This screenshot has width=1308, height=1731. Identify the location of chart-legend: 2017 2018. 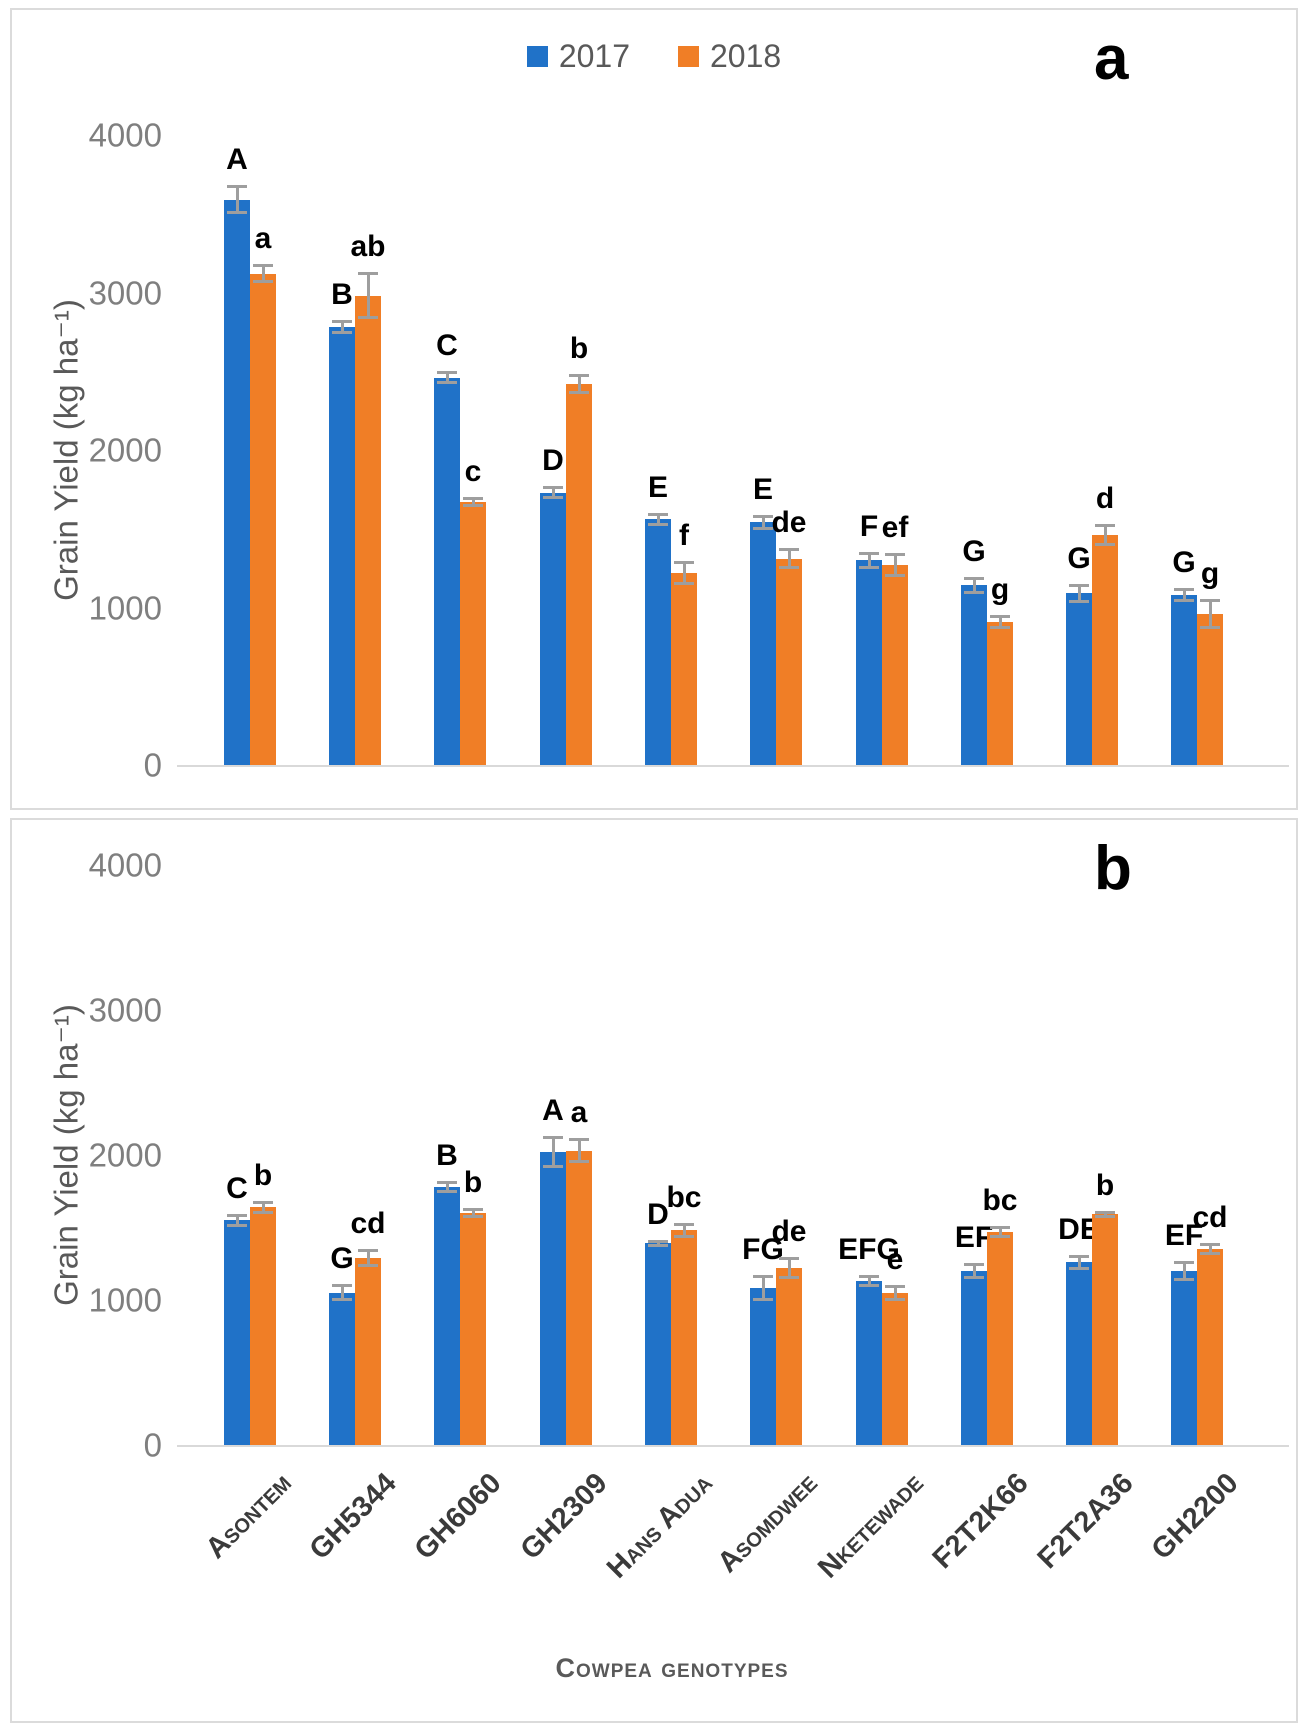
(654, 56).